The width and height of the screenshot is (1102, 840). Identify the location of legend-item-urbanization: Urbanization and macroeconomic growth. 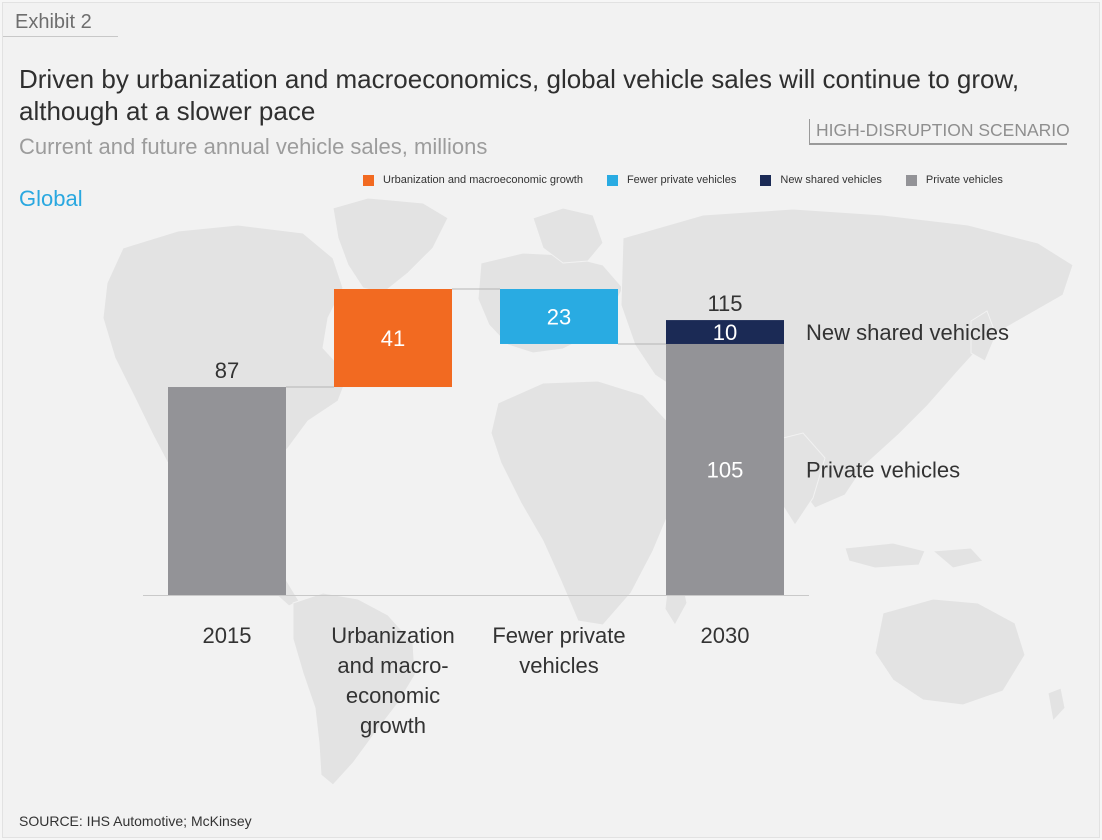
(473, 180).